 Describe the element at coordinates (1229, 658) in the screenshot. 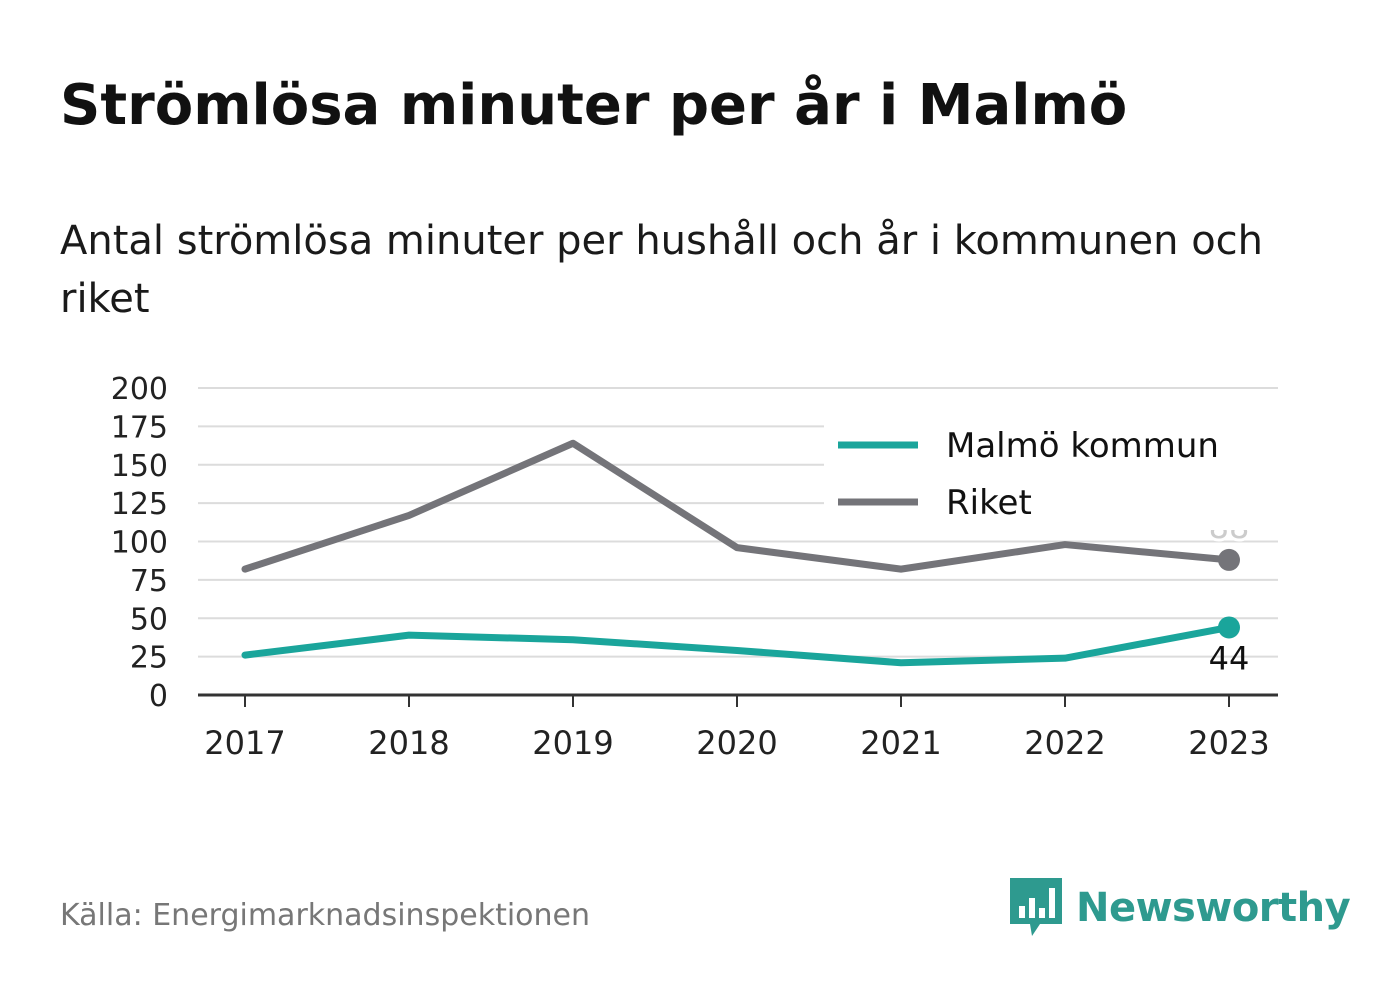

I see `end-value-label: 44` at that location.